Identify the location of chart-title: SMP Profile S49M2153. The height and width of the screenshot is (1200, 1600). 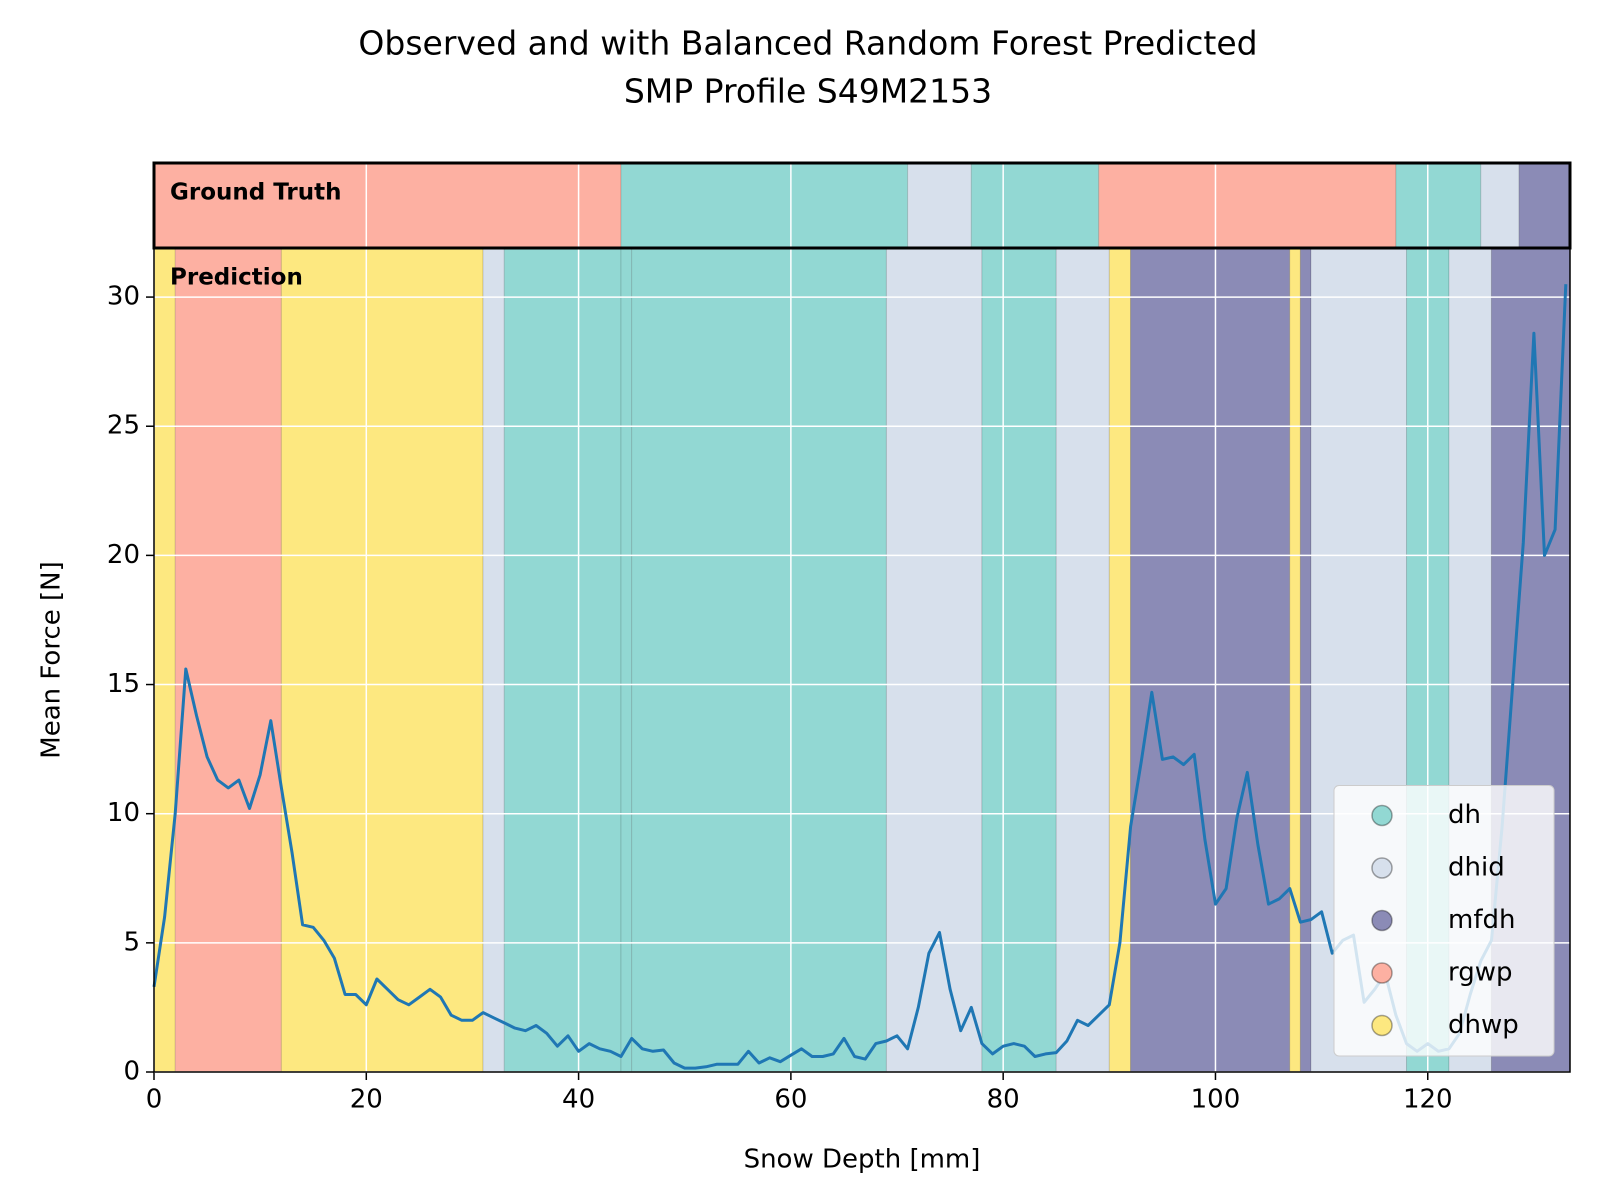
(808, 91).